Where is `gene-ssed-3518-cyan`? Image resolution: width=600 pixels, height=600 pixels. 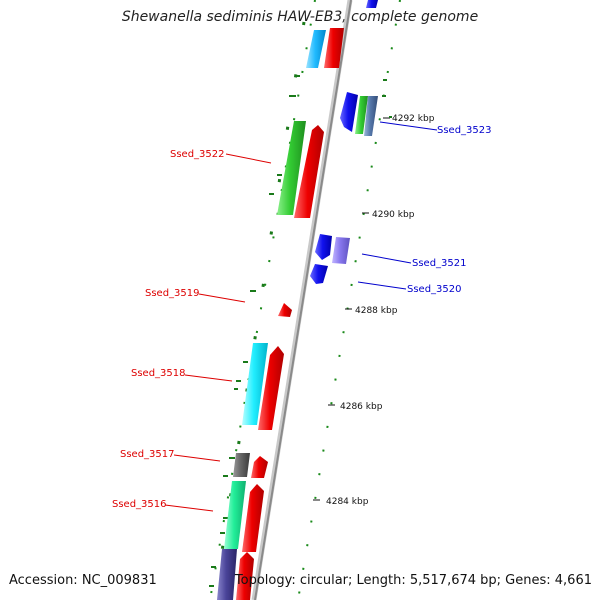
gene-ssed-3518-cyan is located at coordinates (255, 384).